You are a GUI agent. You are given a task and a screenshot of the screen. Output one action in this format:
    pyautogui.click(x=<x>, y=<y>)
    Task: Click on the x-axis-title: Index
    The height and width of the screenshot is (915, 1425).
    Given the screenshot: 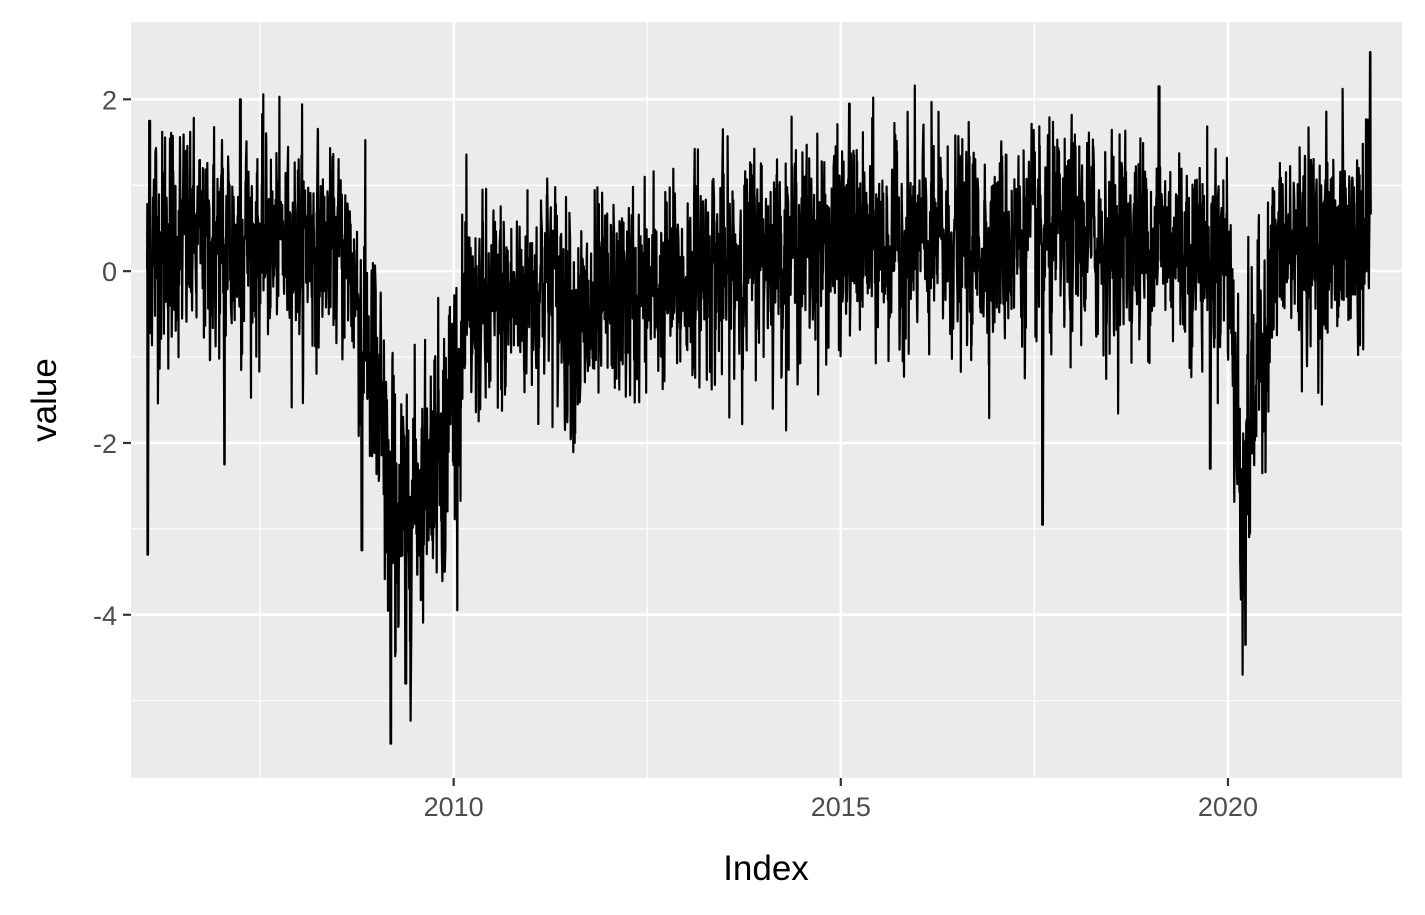 What is the action you would take?
    pyautogui.click(x=766, y=868)
    